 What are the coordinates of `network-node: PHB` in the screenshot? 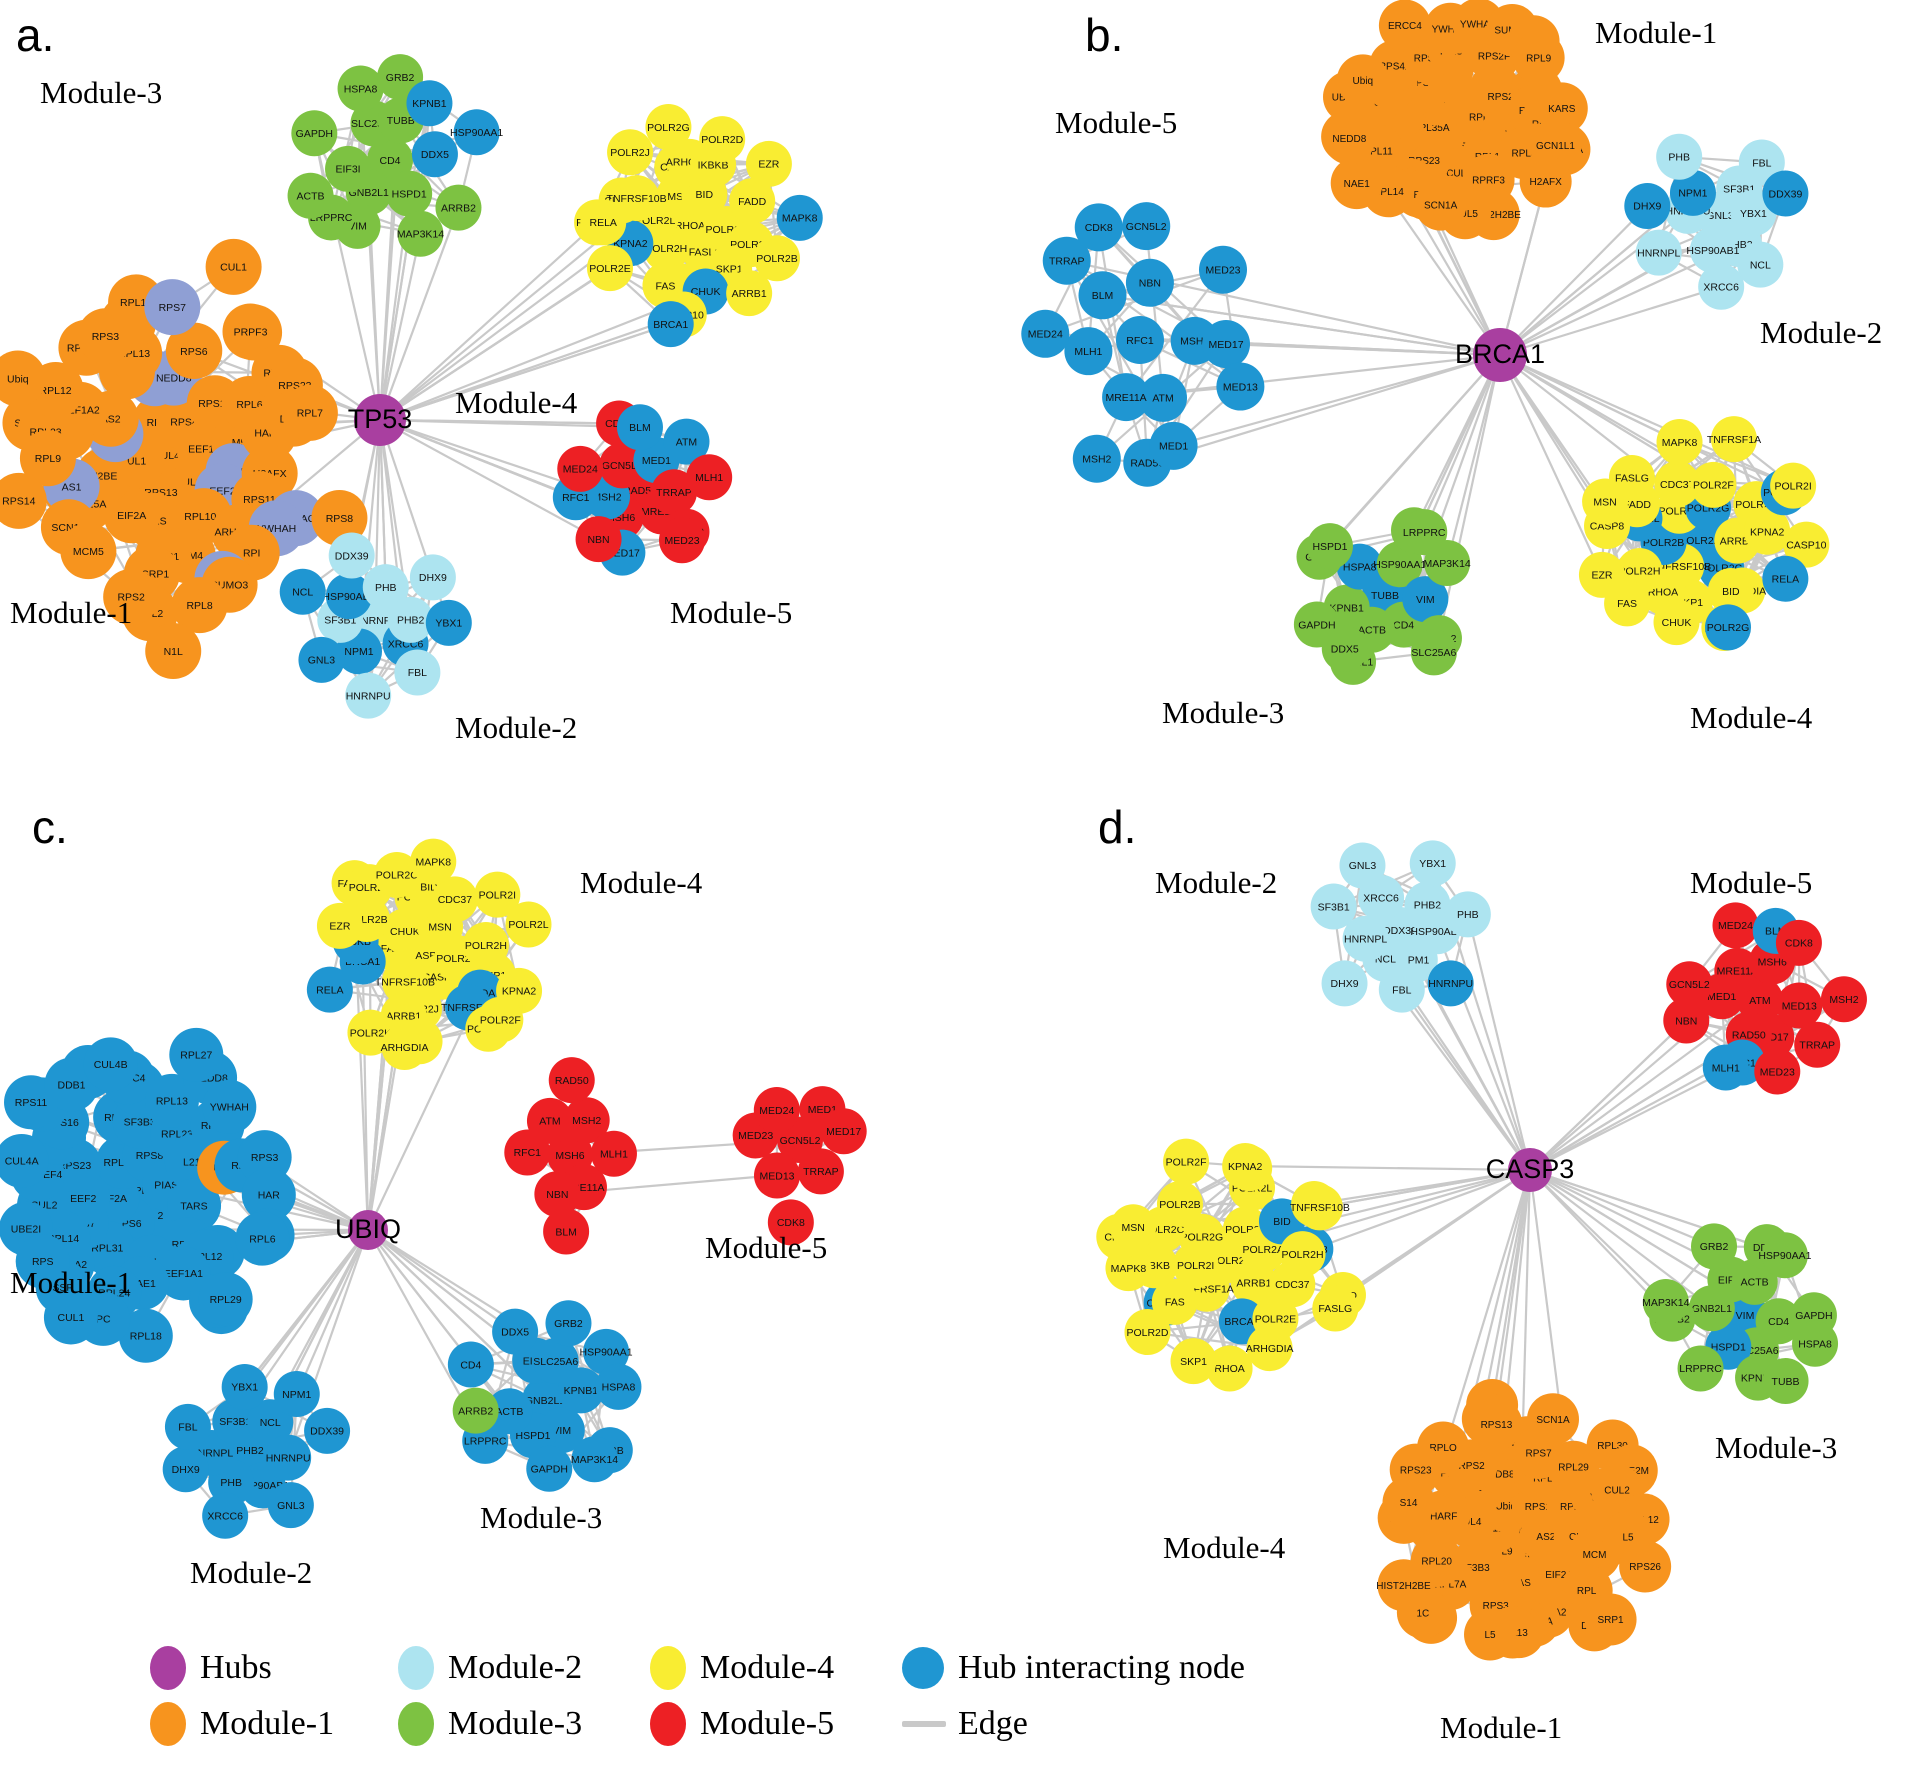 It's located at (1679, 156).